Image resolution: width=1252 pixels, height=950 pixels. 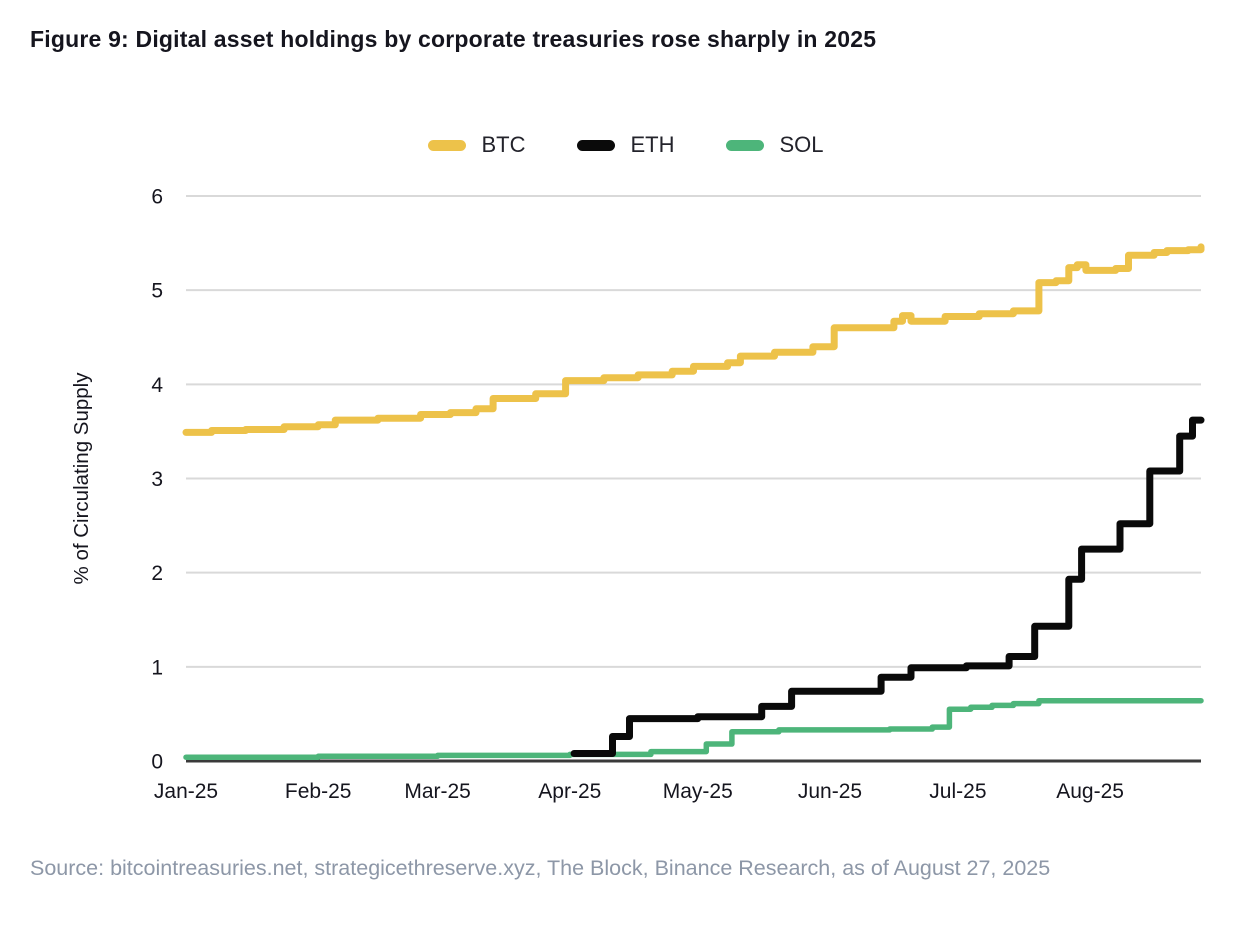 What do you see at coordinates (81, 478) in the screenshot?
I see `y-axis-title: % of Circulating Supply` at bounding box center [81, 478].